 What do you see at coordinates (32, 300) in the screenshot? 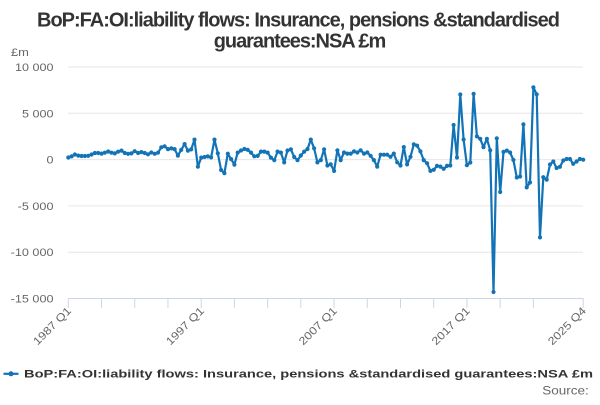
I see `svg-text: -15 000` at bounding box center [32, 300].